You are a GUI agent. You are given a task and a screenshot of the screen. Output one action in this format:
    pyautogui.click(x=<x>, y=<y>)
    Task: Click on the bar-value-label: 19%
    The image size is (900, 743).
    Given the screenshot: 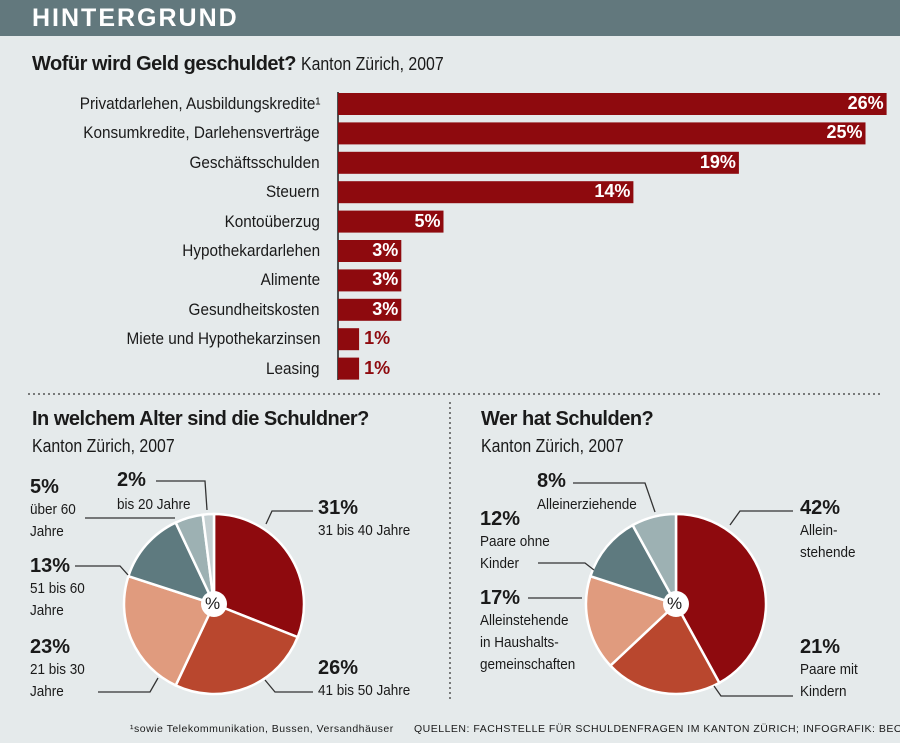 What is the action you would take?
    pyautogui.click(x=717, y=161)
    